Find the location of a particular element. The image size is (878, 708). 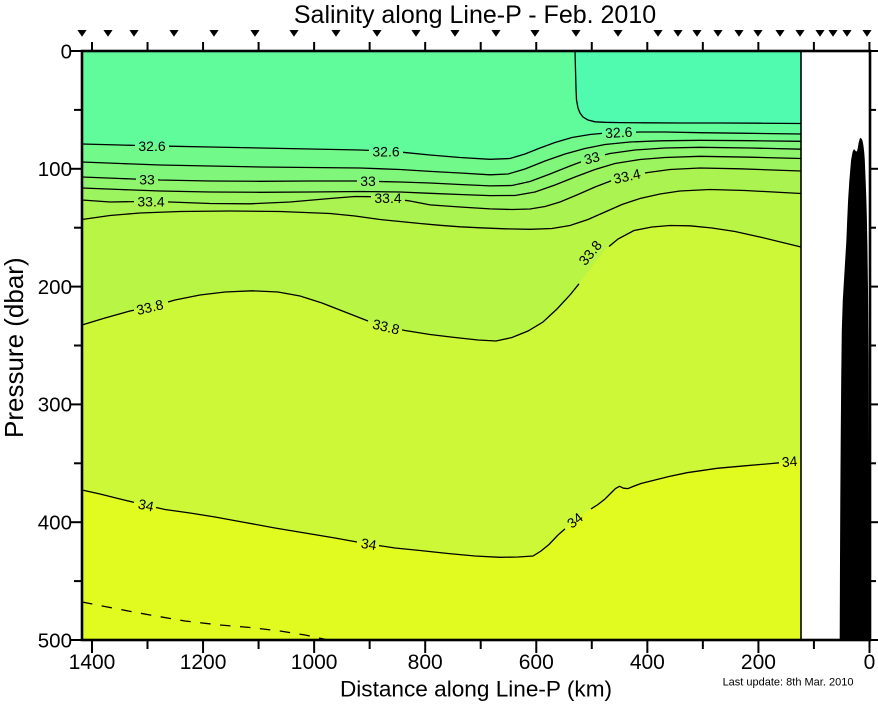

svg-text: Distance along Line-P (km) is located at coordinates (476, 689).